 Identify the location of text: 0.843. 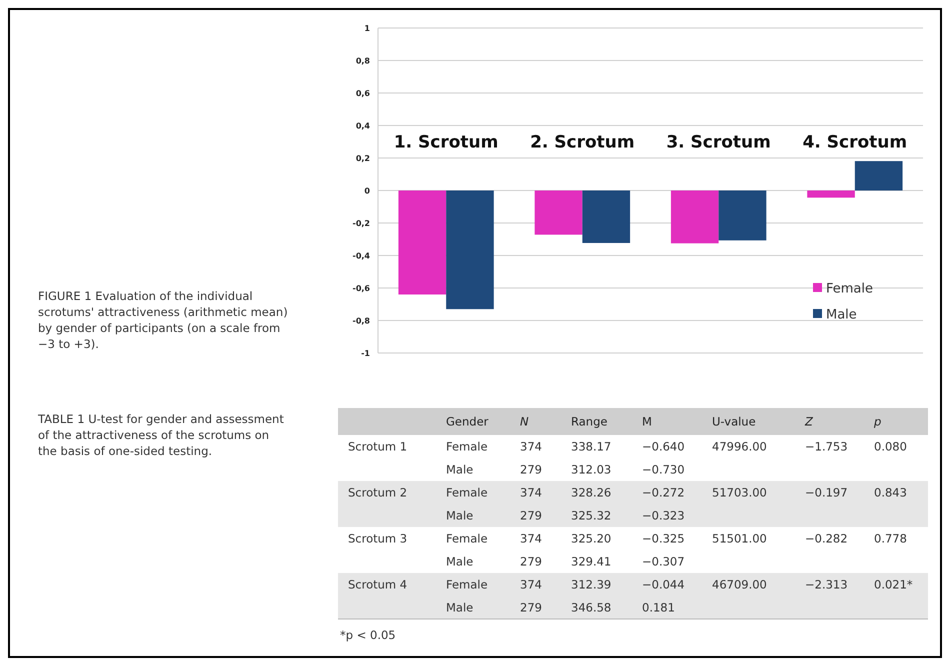
(890, 493).